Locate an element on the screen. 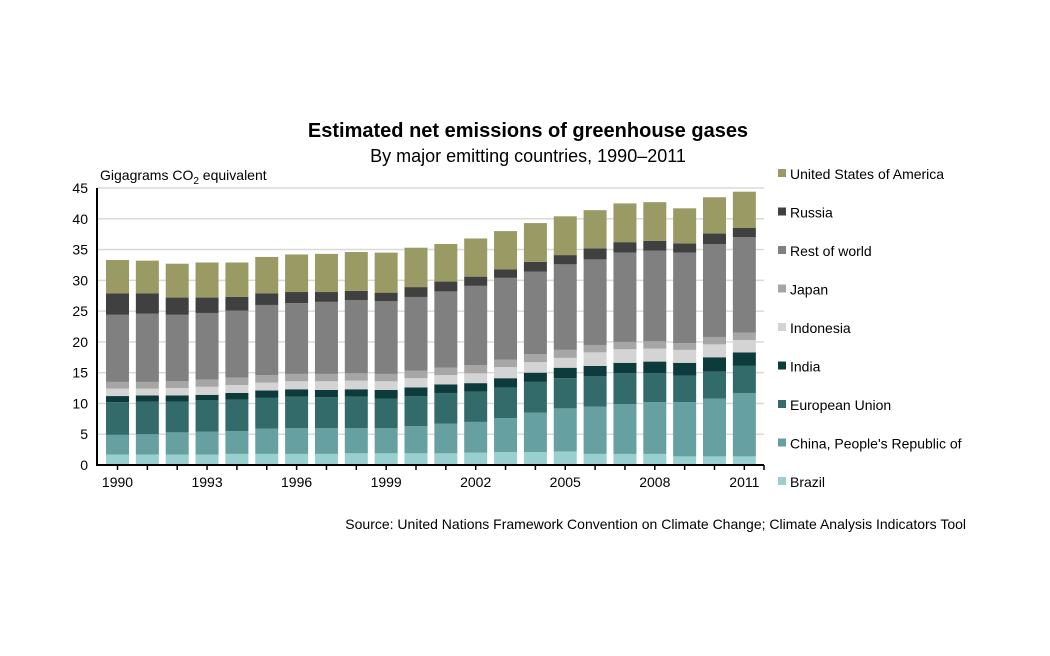 The height and width of the screenshot is (656, 1050). bar-stack-1997 is located at coordinates (326, 359).